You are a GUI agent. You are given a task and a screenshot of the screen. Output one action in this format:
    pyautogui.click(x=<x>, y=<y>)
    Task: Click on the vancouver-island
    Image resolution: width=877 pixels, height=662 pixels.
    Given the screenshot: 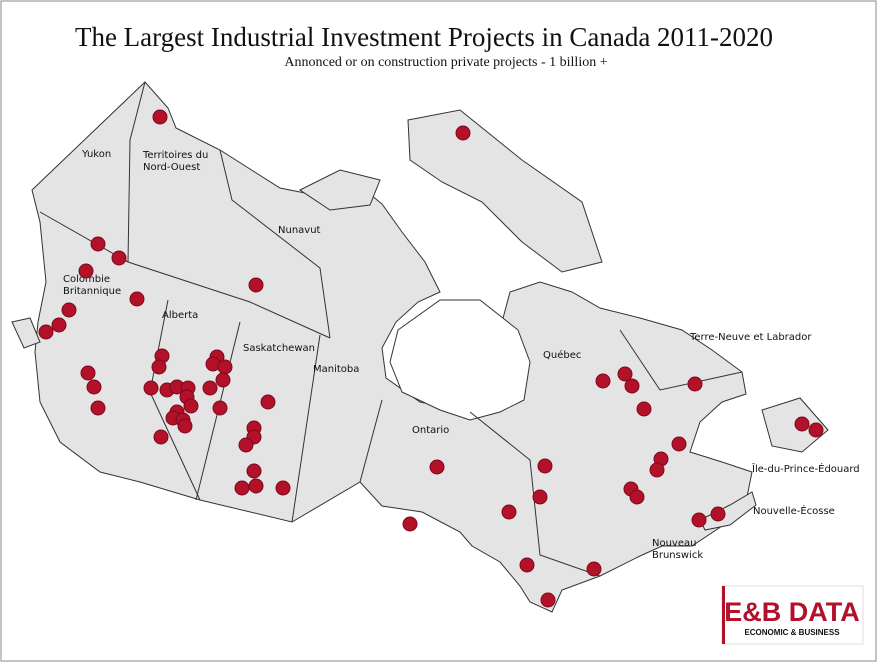 What is the action you would take?
    pyautogui.click(x=26, y=333)
    